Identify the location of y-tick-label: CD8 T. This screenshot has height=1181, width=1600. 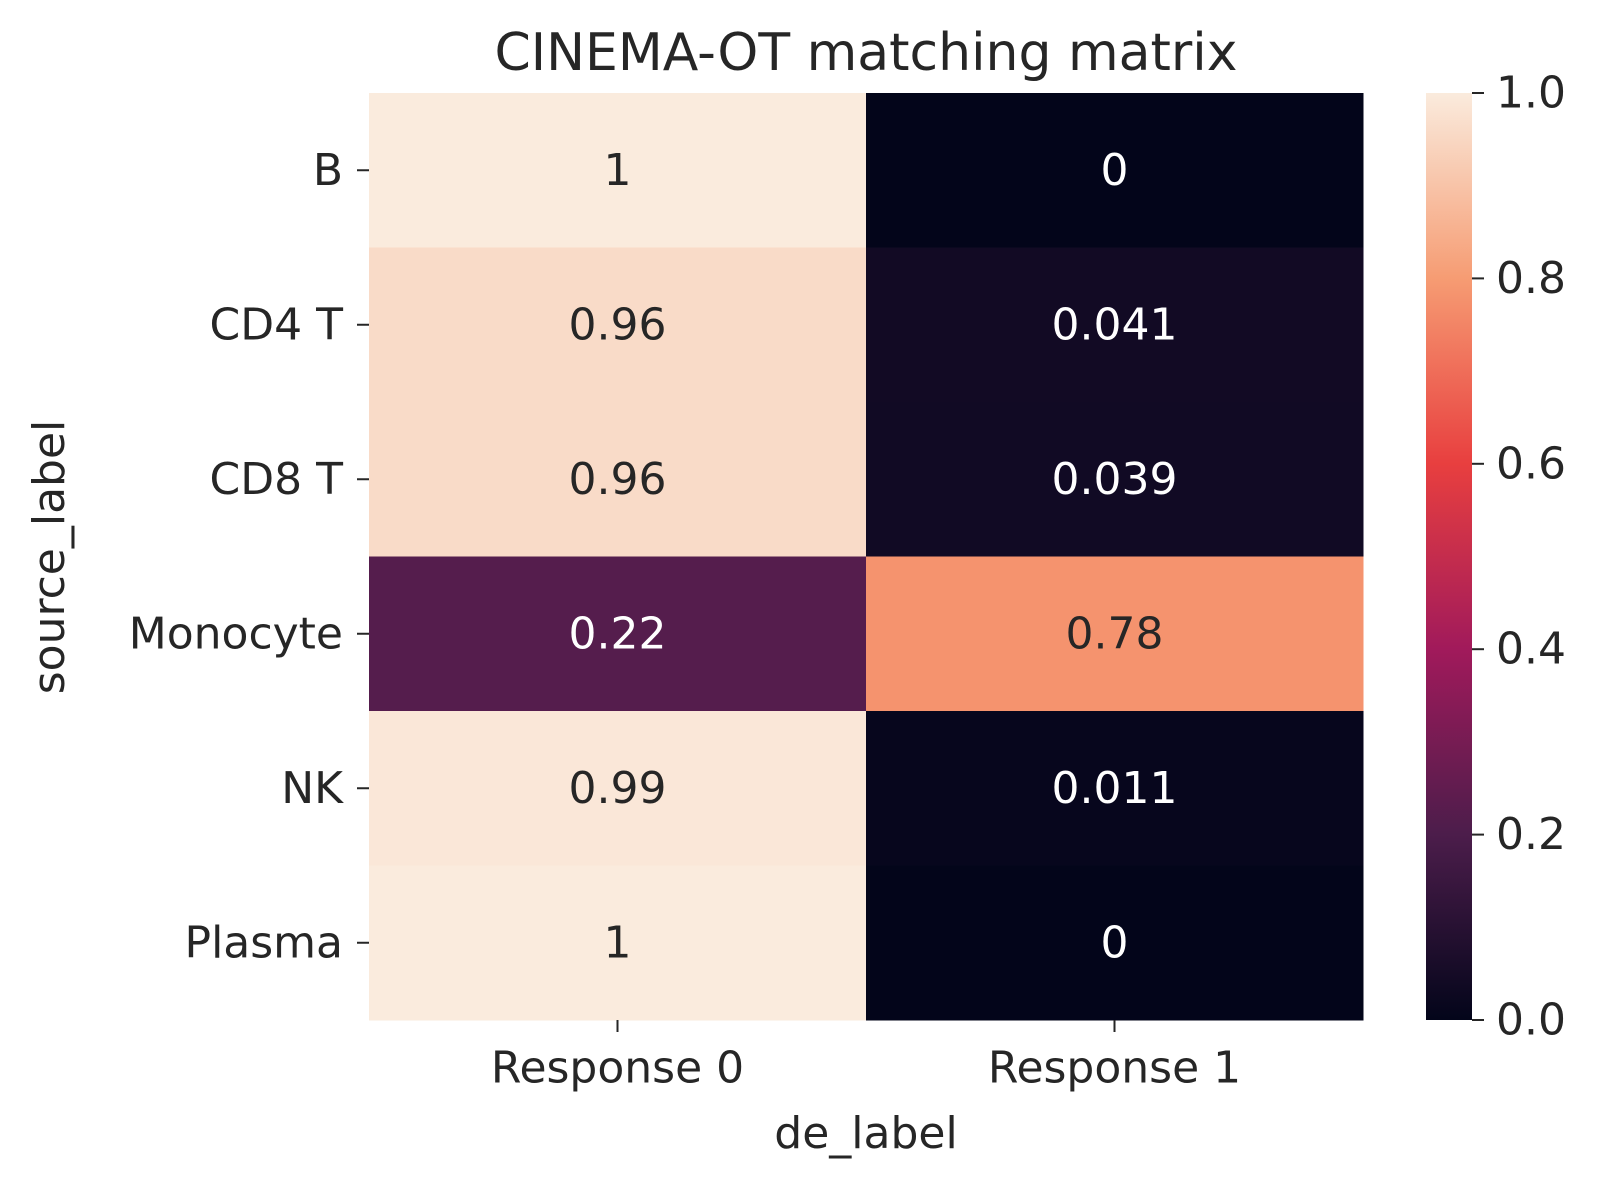
(277, 479).